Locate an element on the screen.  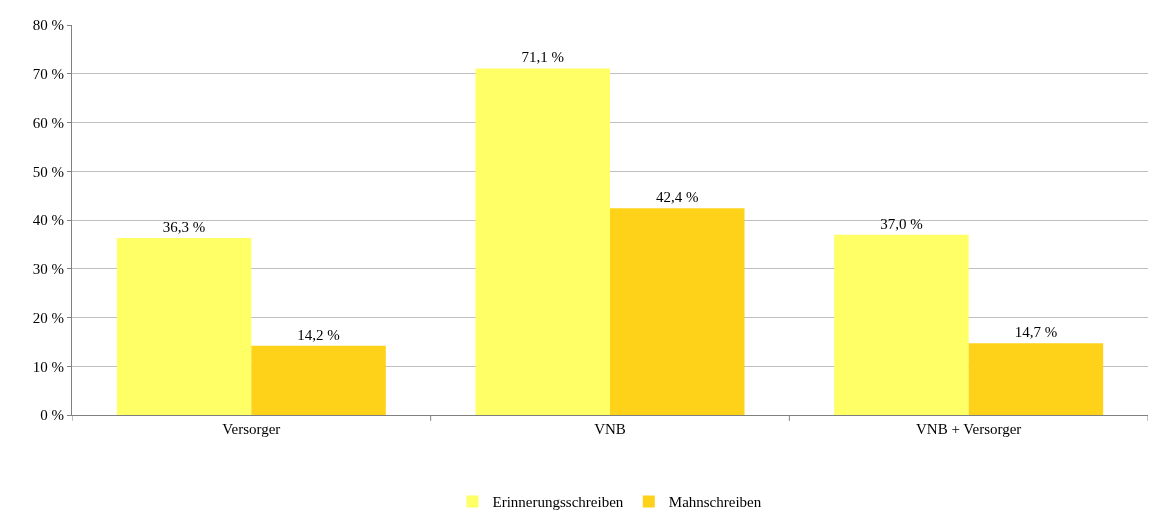
y-tick-label: 10 % is located at coordinates (48, 366).